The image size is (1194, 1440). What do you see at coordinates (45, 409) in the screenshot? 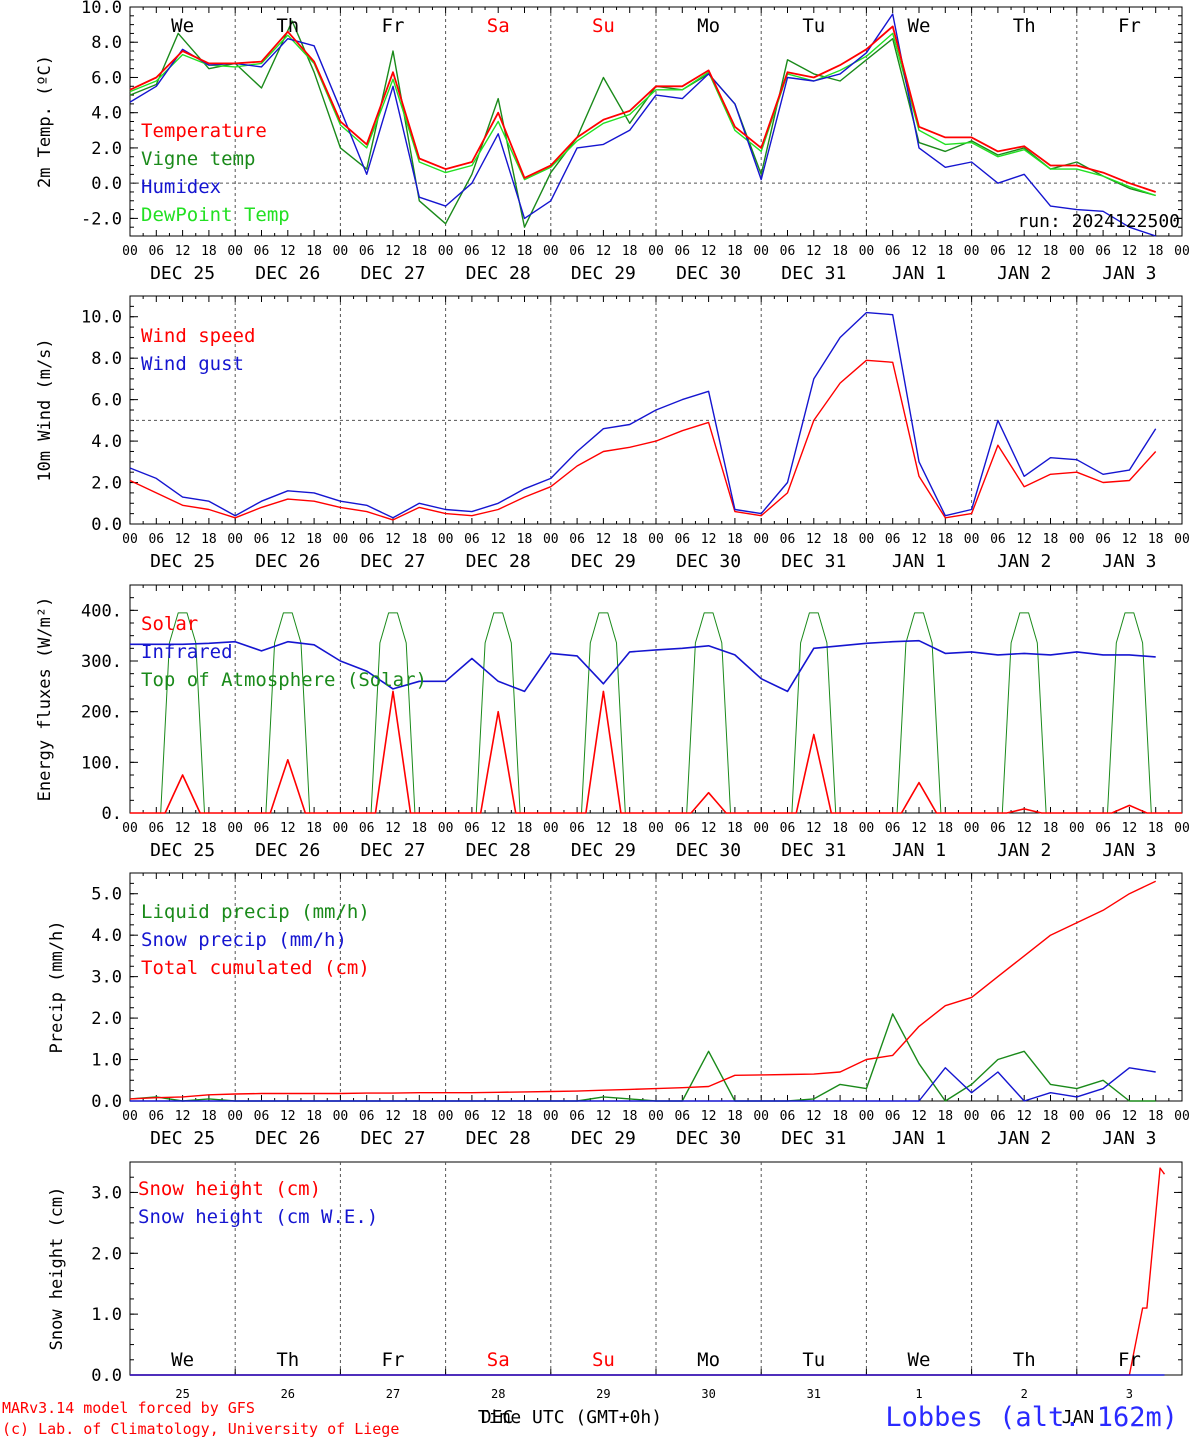
I see `y-axis-label: 10m Wind (m/s)` at bounding box center [45, 409].